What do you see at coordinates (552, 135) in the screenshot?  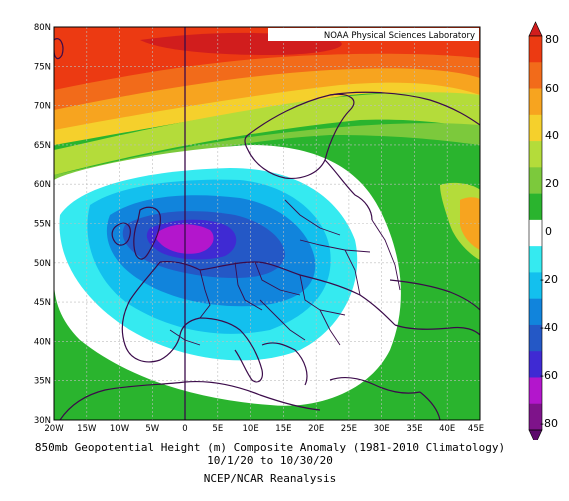 I see `colorbar-label: 40` at bounding box center [552, 135].